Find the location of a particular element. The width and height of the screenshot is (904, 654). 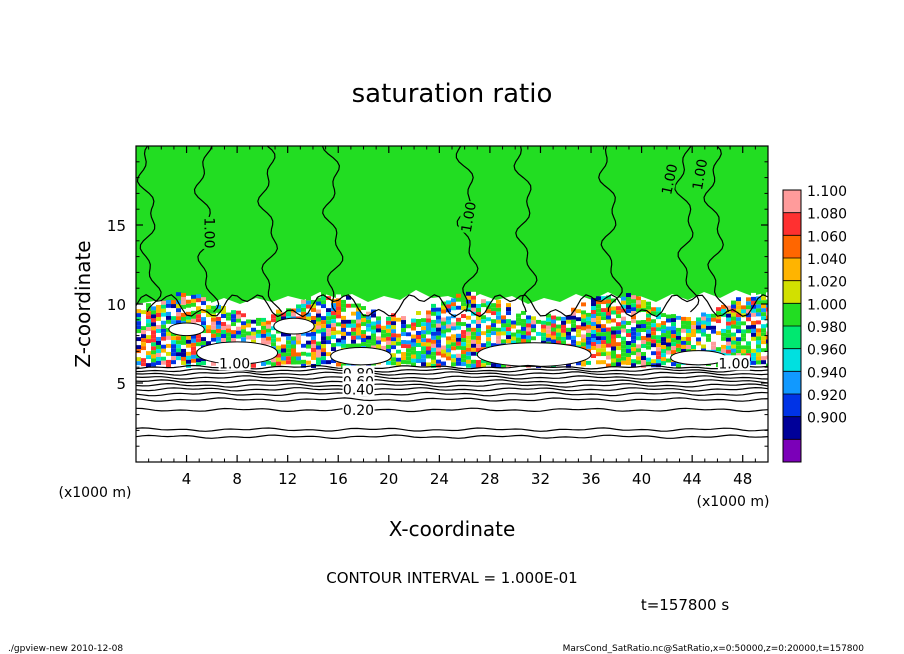

colorbar-label: 0.940 is located at coordinates (827, 373).